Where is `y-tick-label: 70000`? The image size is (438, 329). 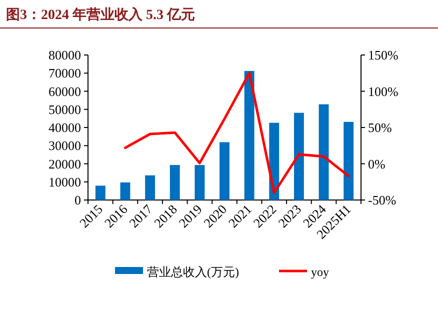
y-tick-label: 70000 is located at coordinates (64, 73).